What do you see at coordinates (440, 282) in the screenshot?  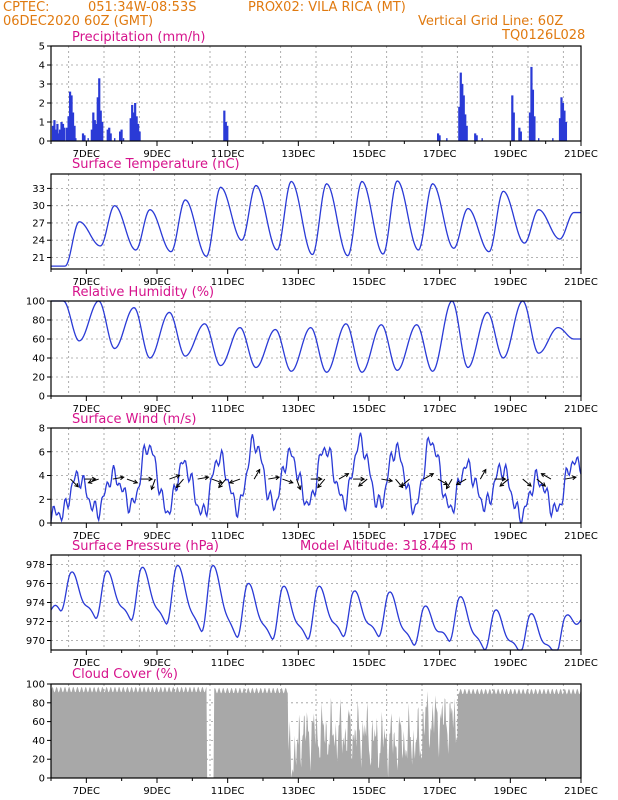 I see `panel1-xtick-label-5: 17DEC` at bounding box center [440, 282].